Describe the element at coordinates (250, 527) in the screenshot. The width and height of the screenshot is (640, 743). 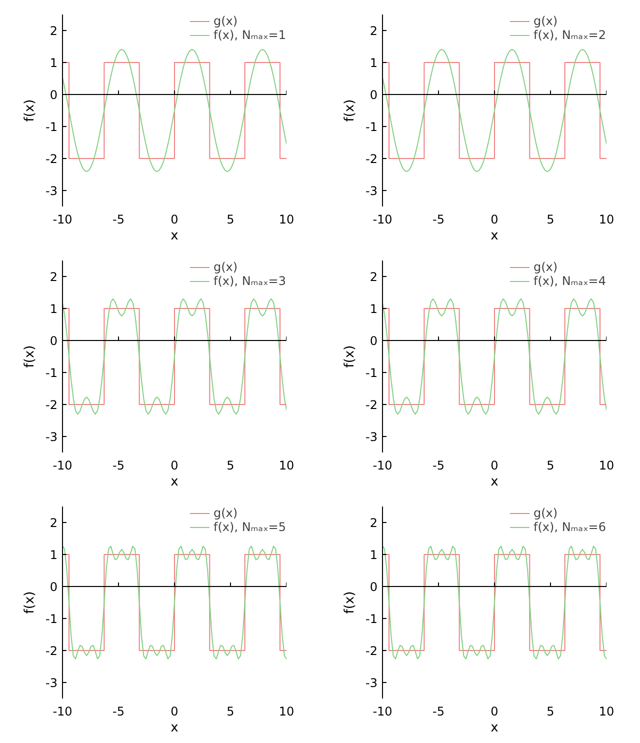
I see `legend-label: f(x), Nₘₐₓ=5` at that location.